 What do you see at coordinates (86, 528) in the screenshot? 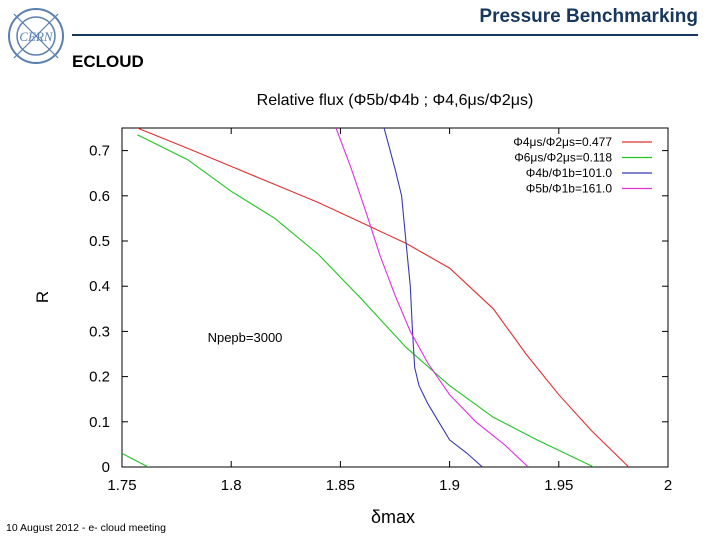
I see `footer-text: 10 August 2012 - e- cloud meeting` at bounding box center [86, 528].